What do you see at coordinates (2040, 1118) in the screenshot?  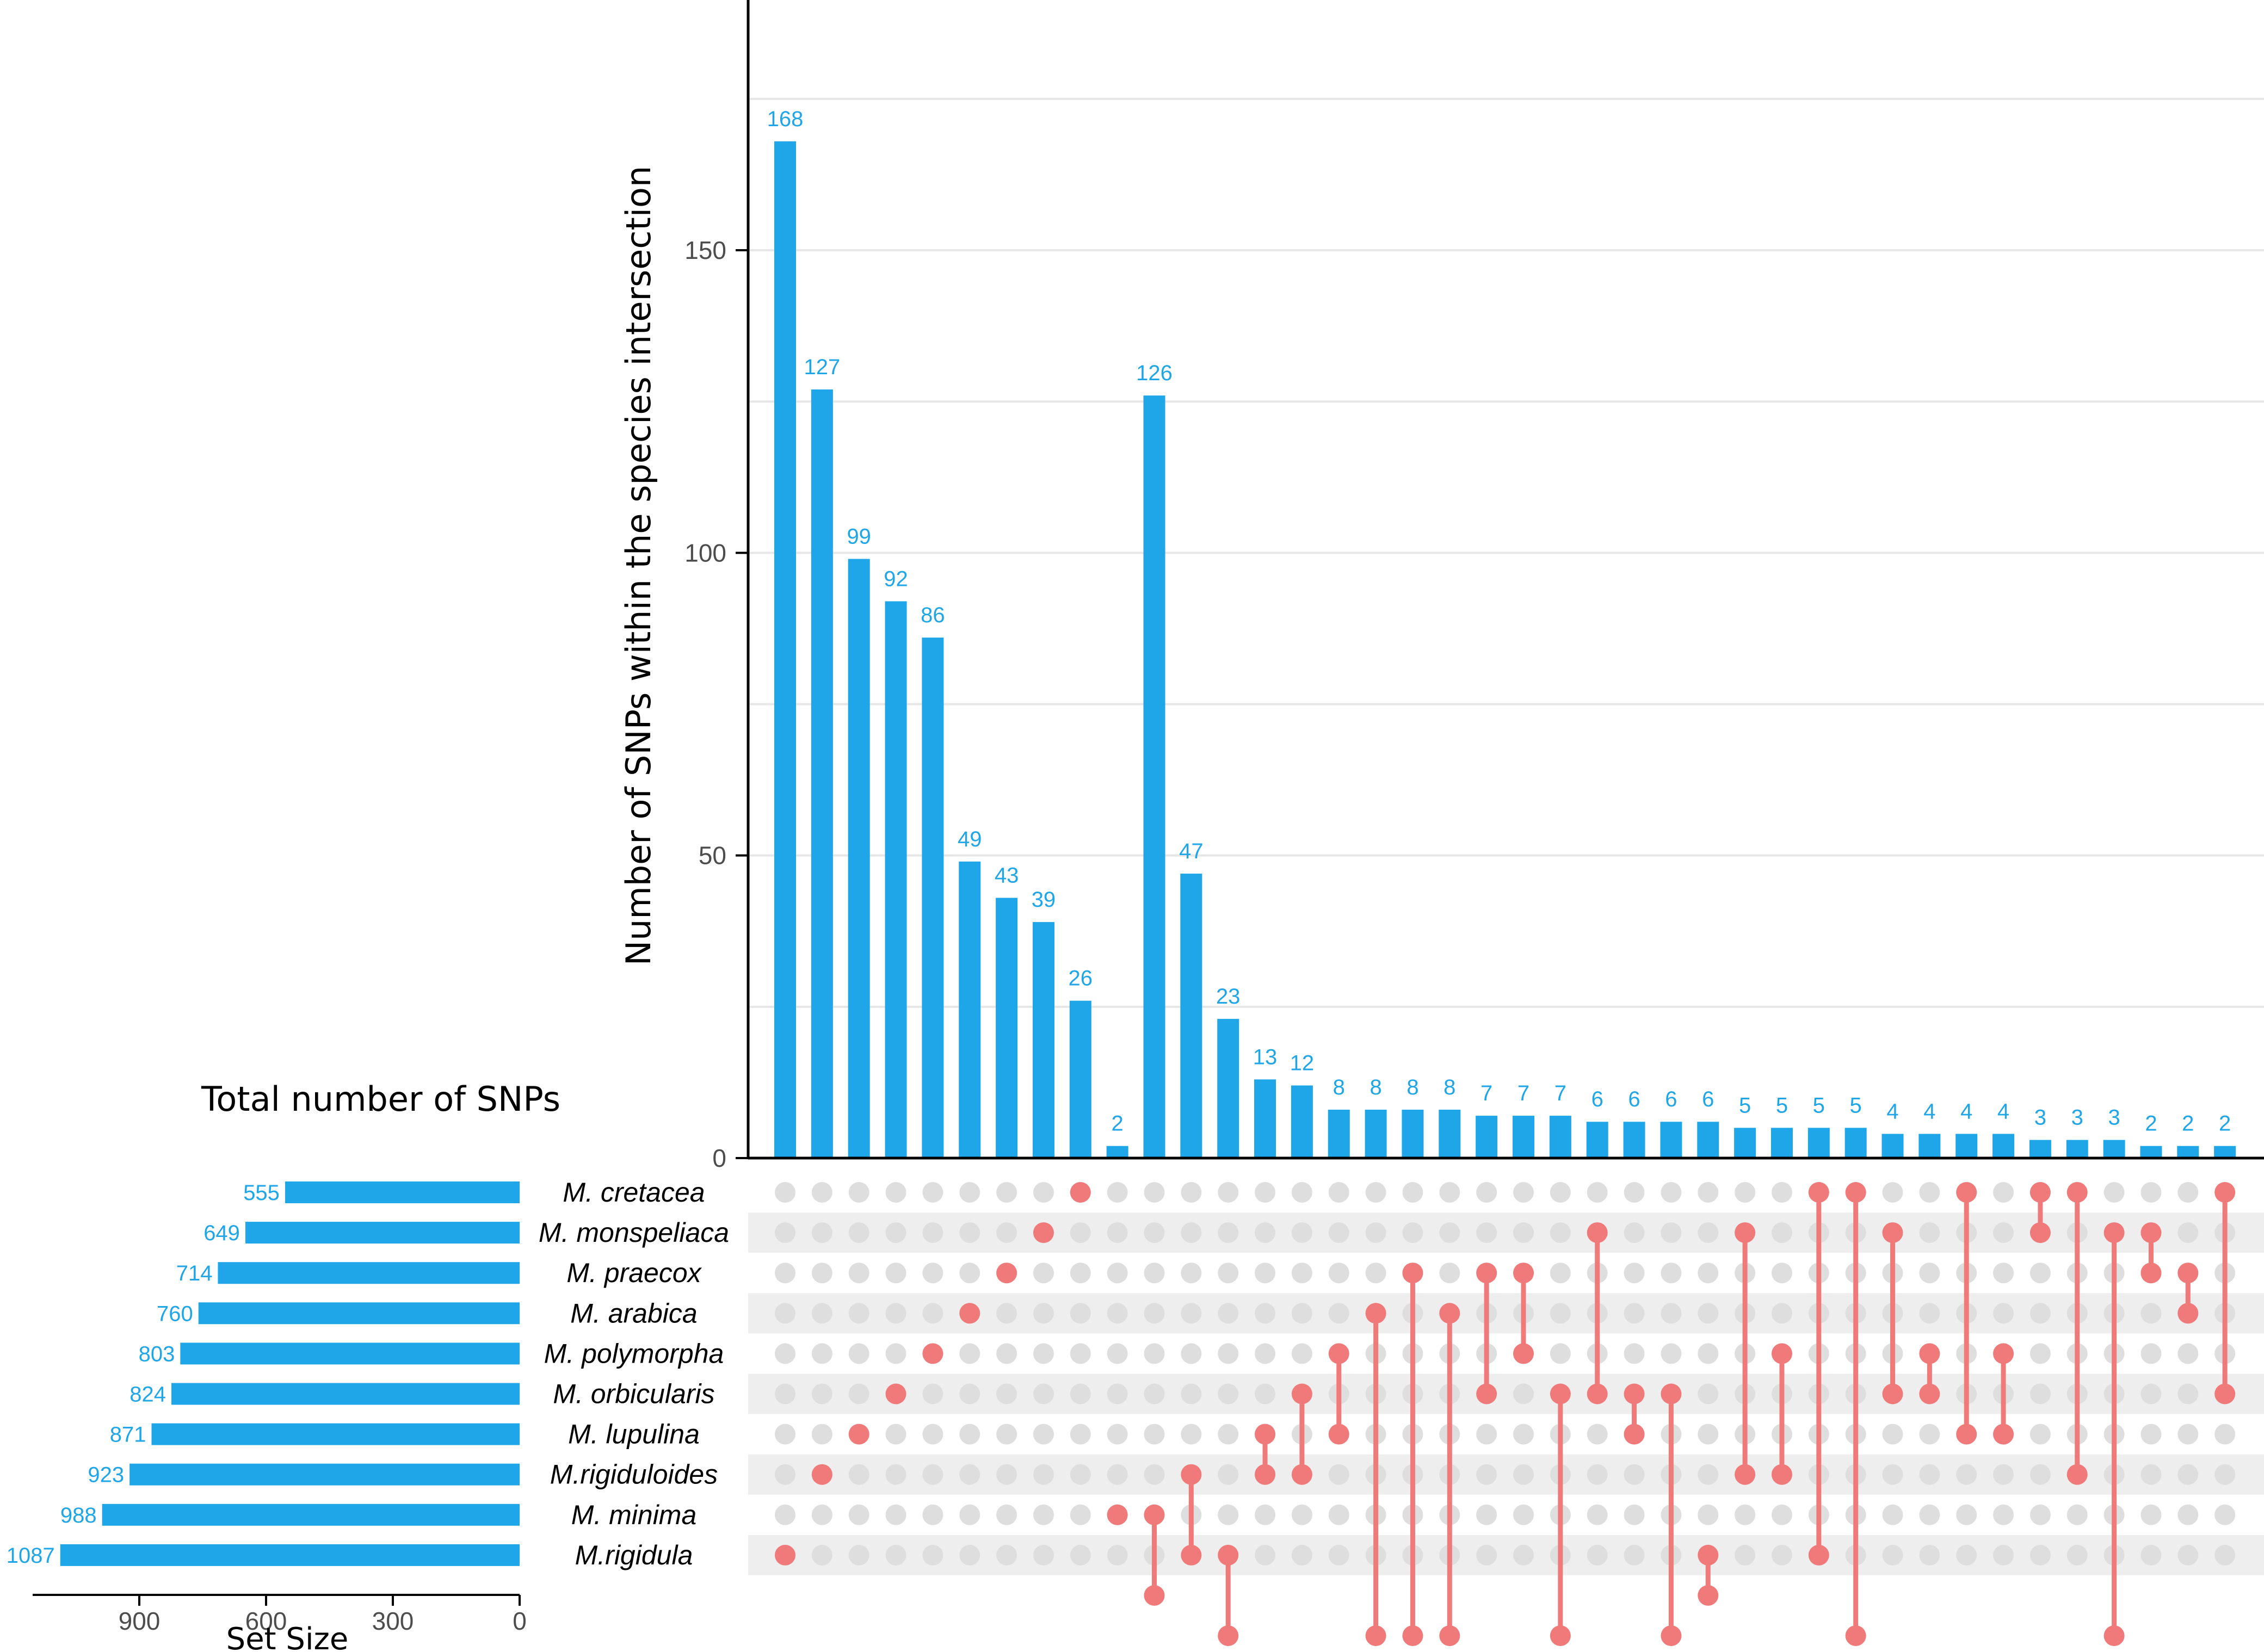 I see `intersection-bar-label: 3` at bounding box center [2040, 1118].